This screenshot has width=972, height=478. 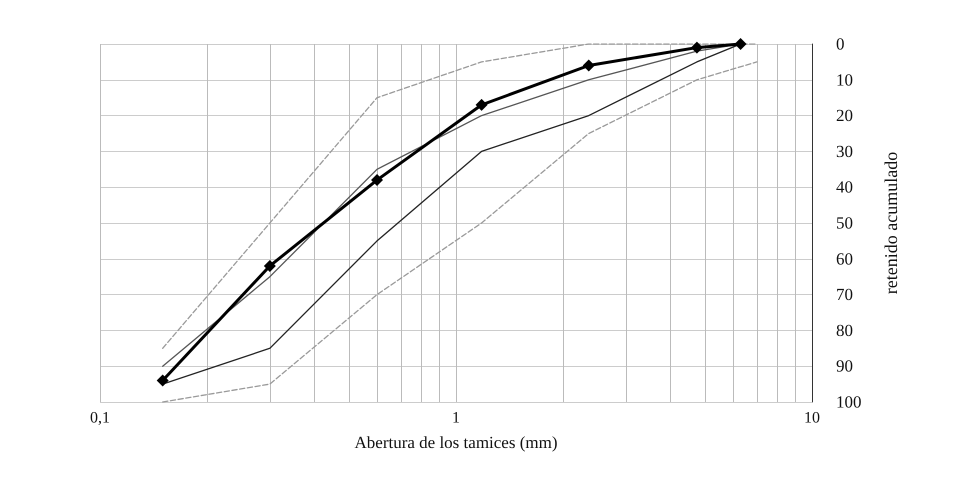 What do you see at coordinates (812, 418) in the screenshot?
I see `x-tick-label: 10` at bounding box center [812, 418].